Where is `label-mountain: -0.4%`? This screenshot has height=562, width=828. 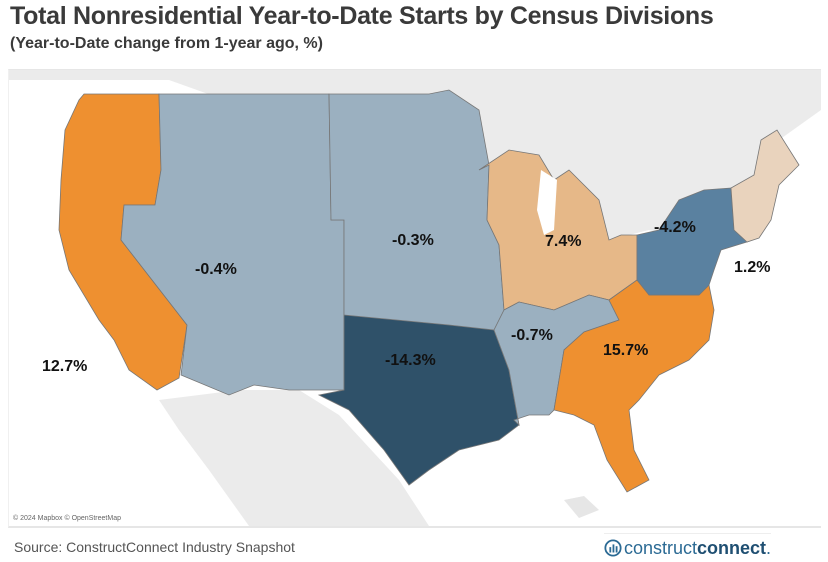 label-mountain: -0.4% is located at coordinates (216, 269).